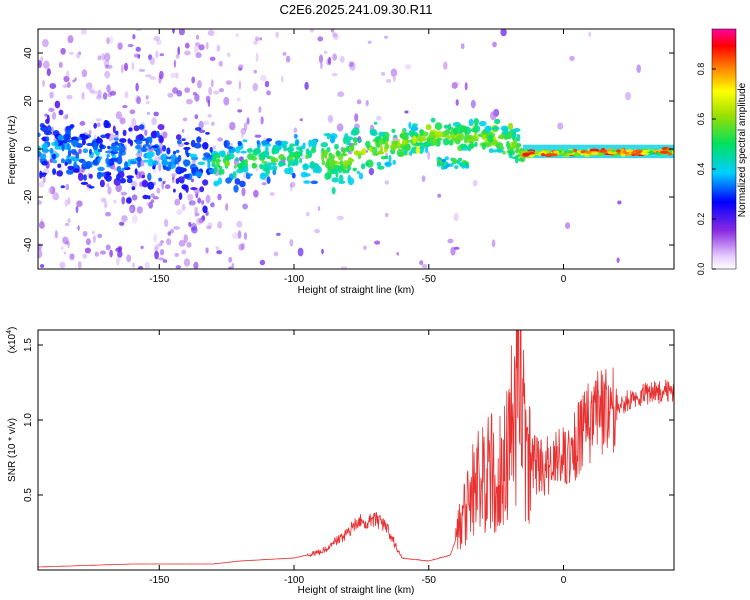 The image size is (750, 600). What do you see at coordinates (28, 420) in the screenshot?
I see `y-tick-label: 1.0` at bounding box center [28, 420].